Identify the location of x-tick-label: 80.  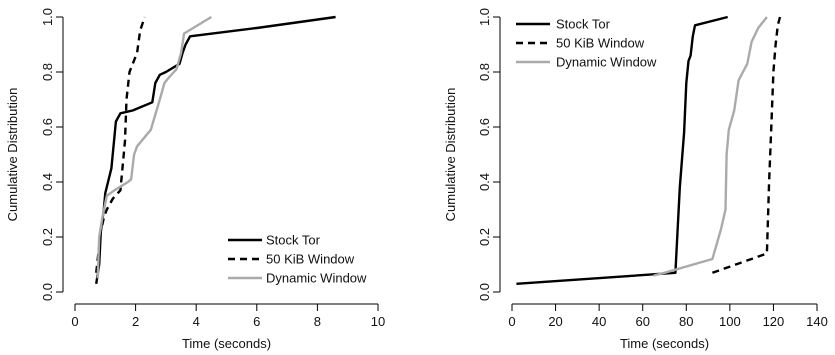
(686, 321).